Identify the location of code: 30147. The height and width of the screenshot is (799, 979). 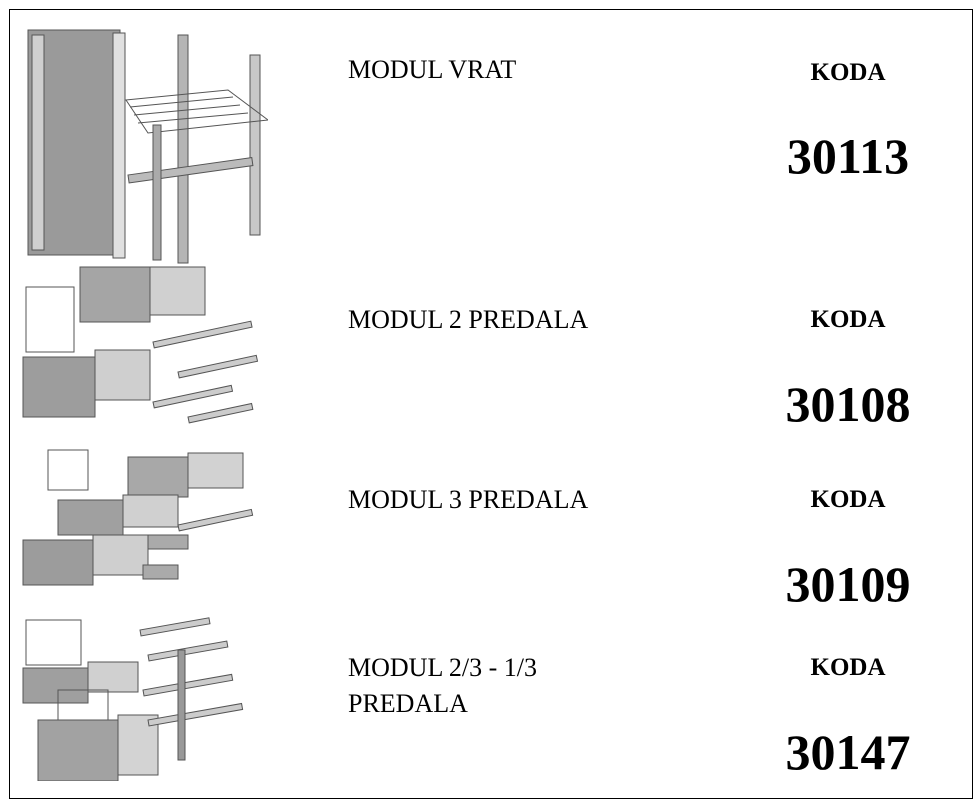
(848, 752).